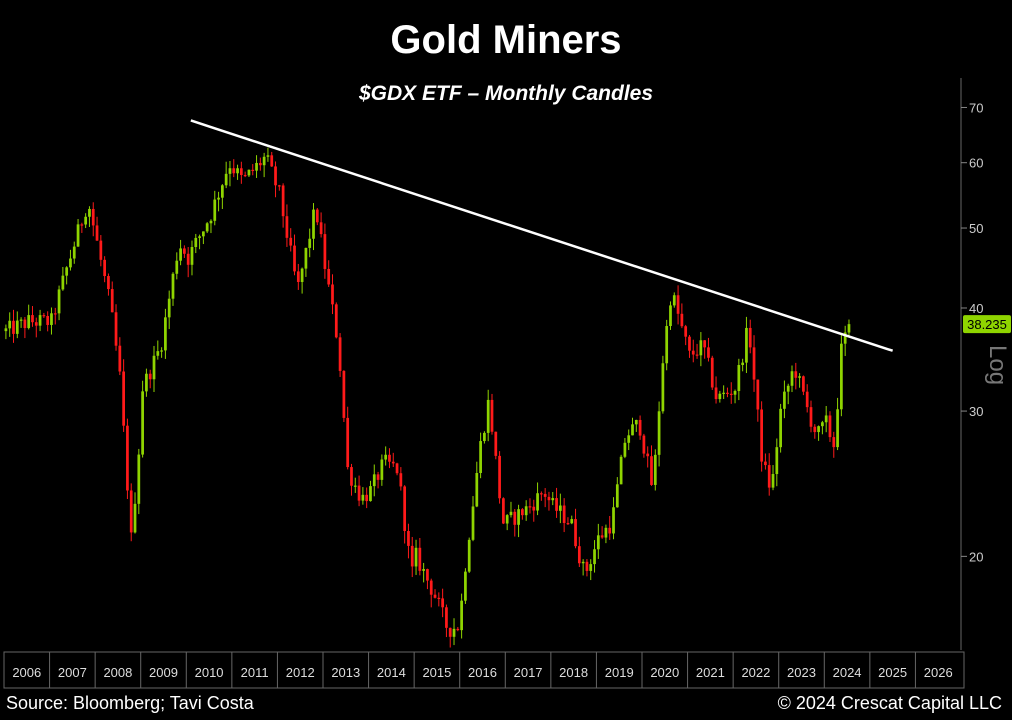 This screenshot has height=720, width=1012. What do you see at coordinates (889, 703) in the screenshot?
I see `copyright-note: © 2024 Crescat Capital LLC` at bounding box center [889, 703].